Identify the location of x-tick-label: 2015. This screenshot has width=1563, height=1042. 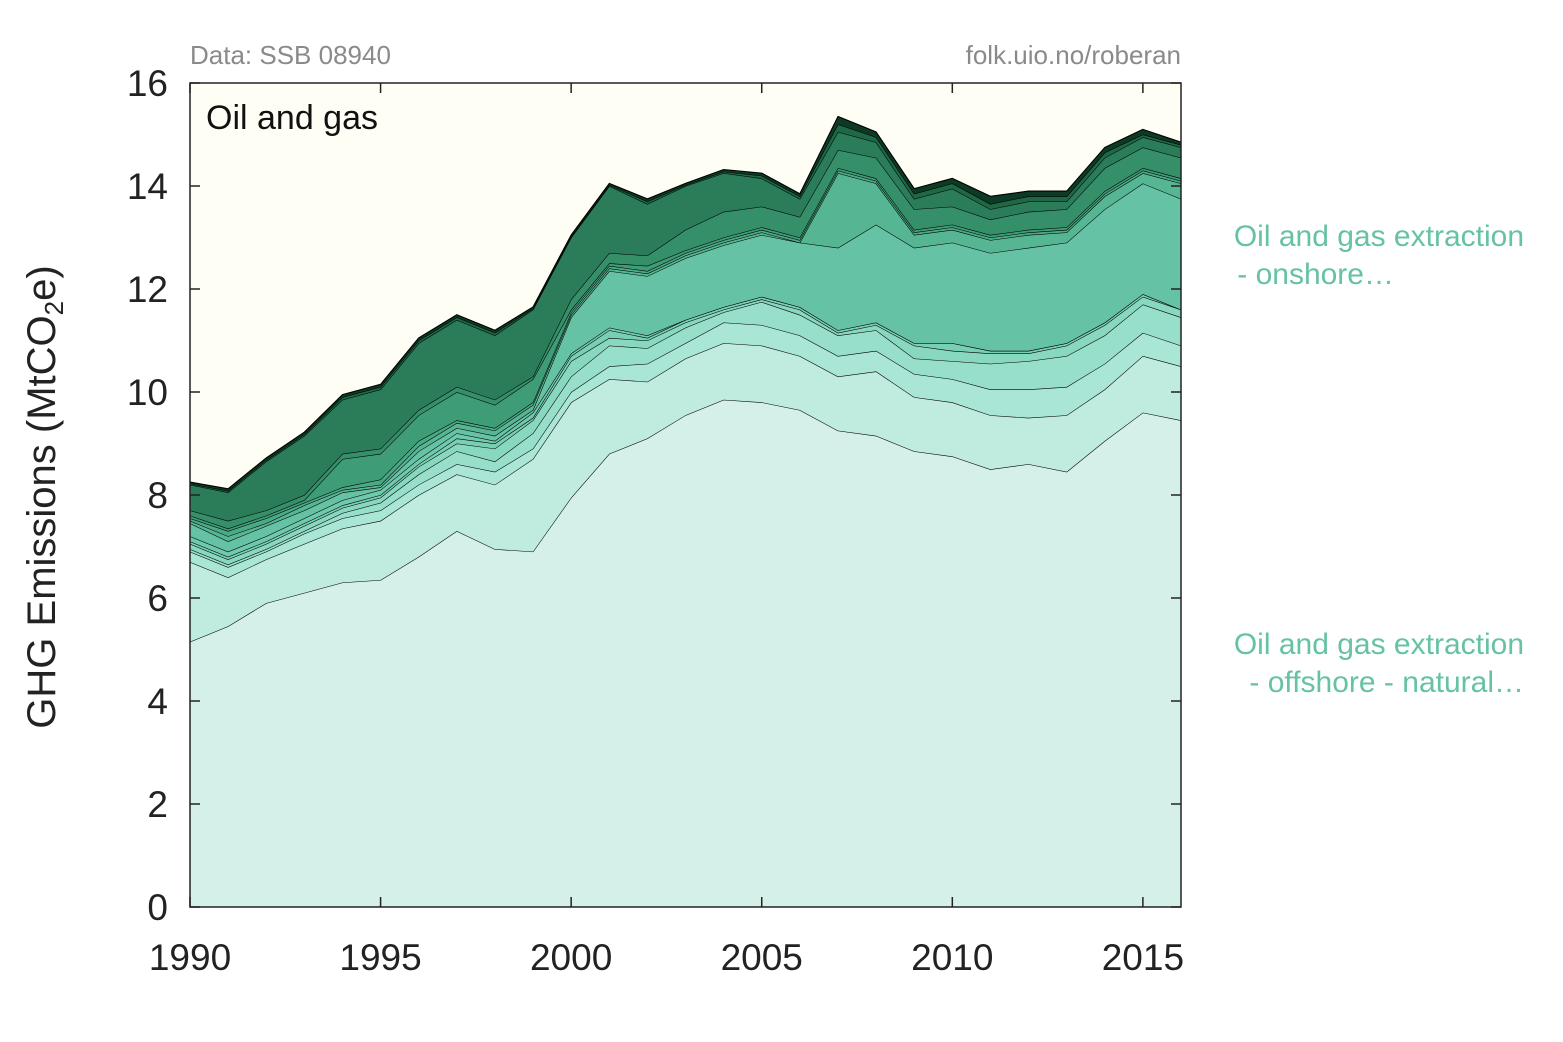
(1143, 957).